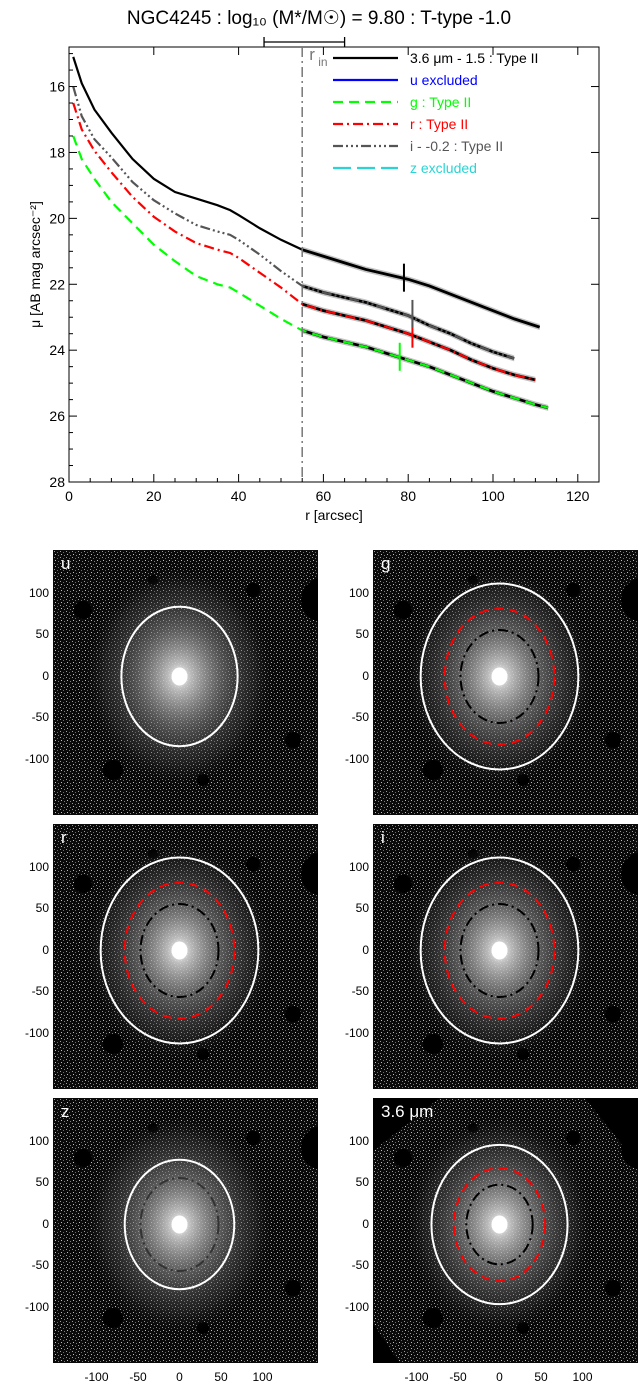 The height and width of the screenshot is (1384, 639). I want to click on x-tick-label: 100, so click(493, 496).